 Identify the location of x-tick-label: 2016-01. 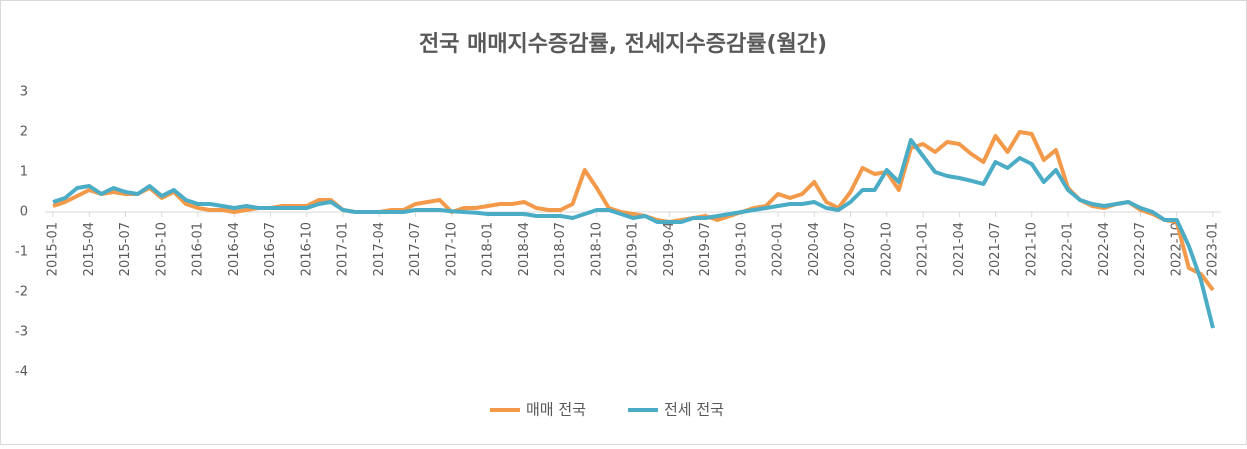
(198, 249).